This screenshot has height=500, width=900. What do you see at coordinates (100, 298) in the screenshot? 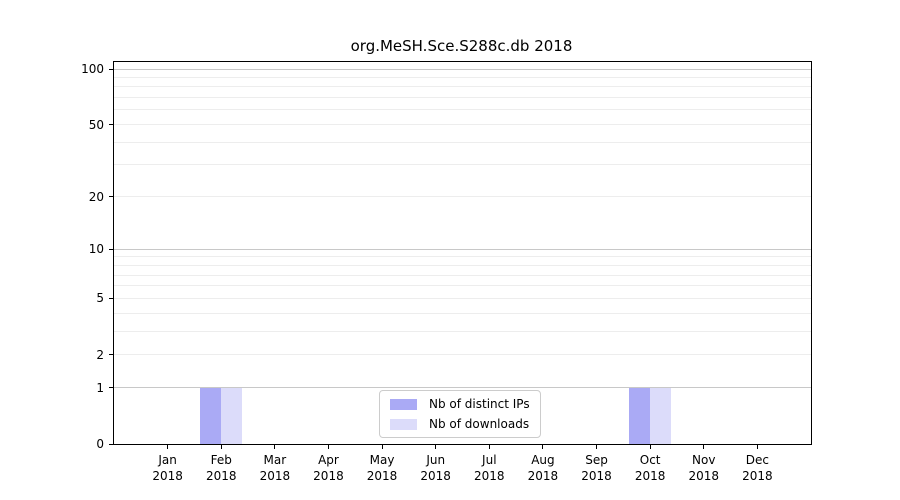
I see `y-tick-label: 5` at bounding box center [100, 298].